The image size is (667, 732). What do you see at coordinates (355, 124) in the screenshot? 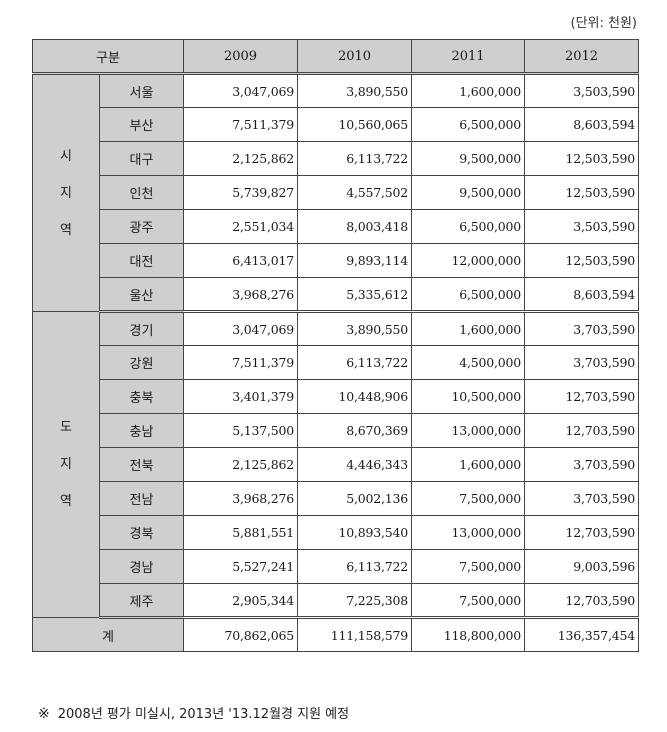
I see `value-cell: 10,560,065` at bounding box center [355, 124].